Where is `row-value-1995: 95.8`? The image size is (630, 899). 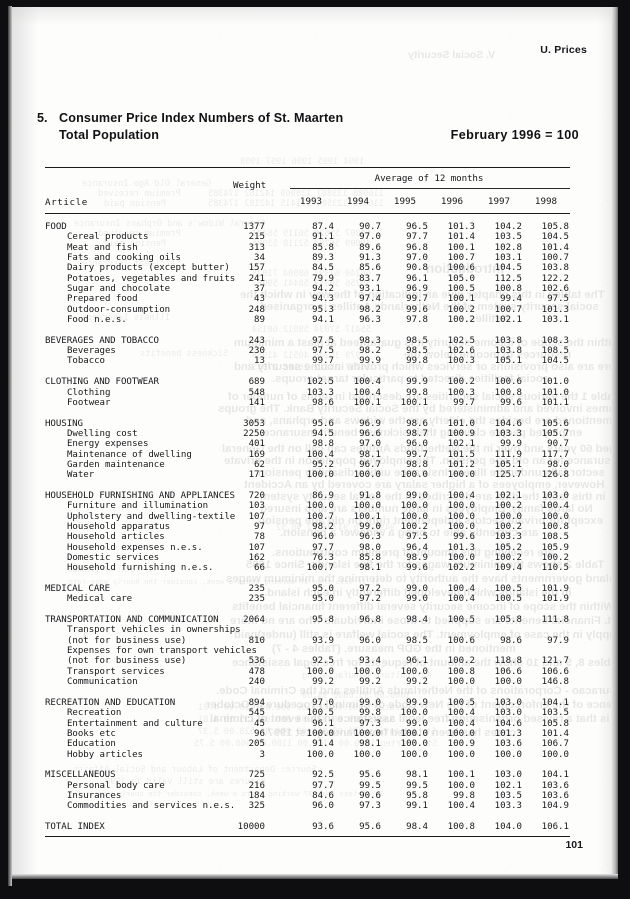
row-value-1995: 95.8 is located at coordinates (417, 795).